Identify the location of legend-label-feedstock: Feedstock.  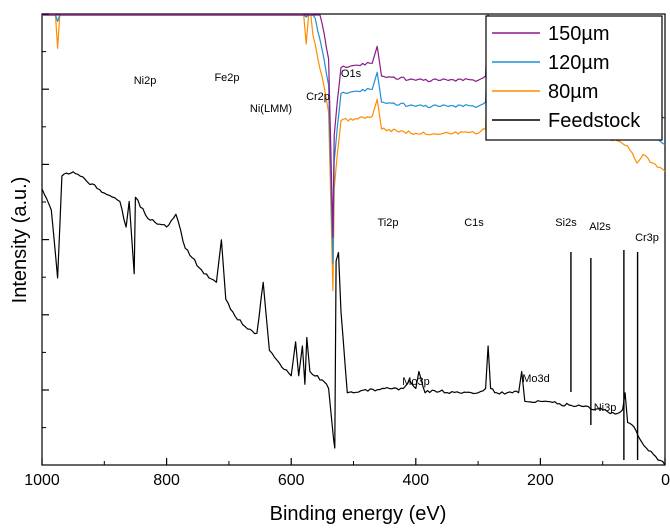
(594, 121).